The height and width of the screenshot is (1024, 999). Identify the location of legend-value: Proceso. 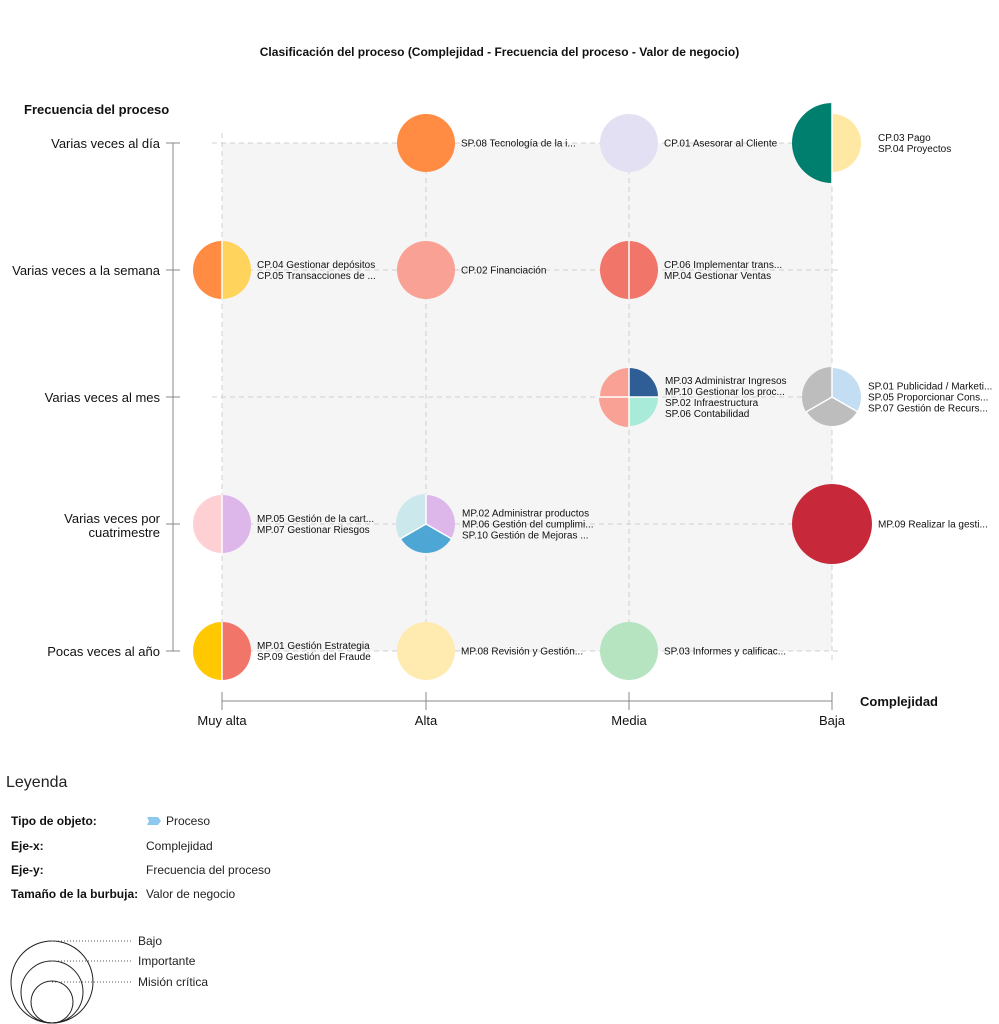
(178, 821).